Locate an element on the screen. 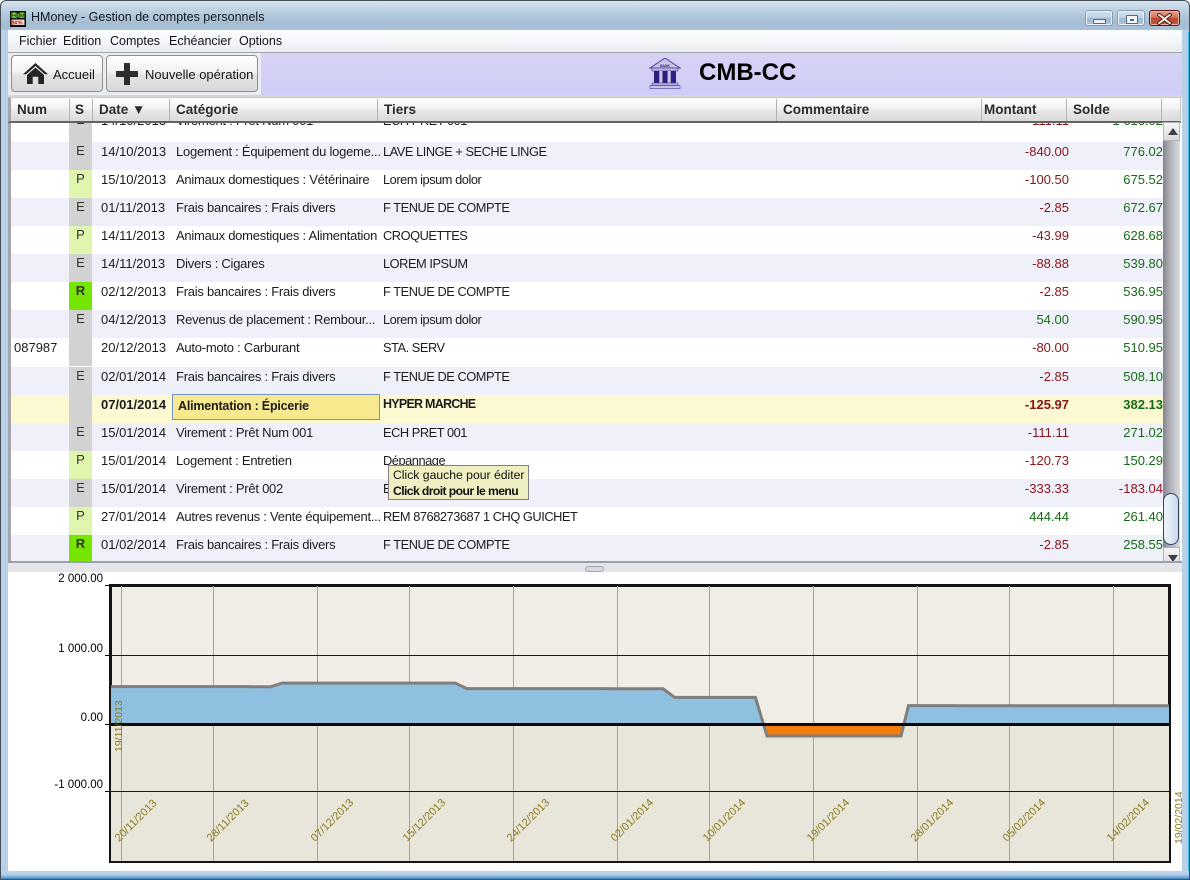 This screenshot has height=880, width=1190. svg-text: M is located at coordinates (22, 17).